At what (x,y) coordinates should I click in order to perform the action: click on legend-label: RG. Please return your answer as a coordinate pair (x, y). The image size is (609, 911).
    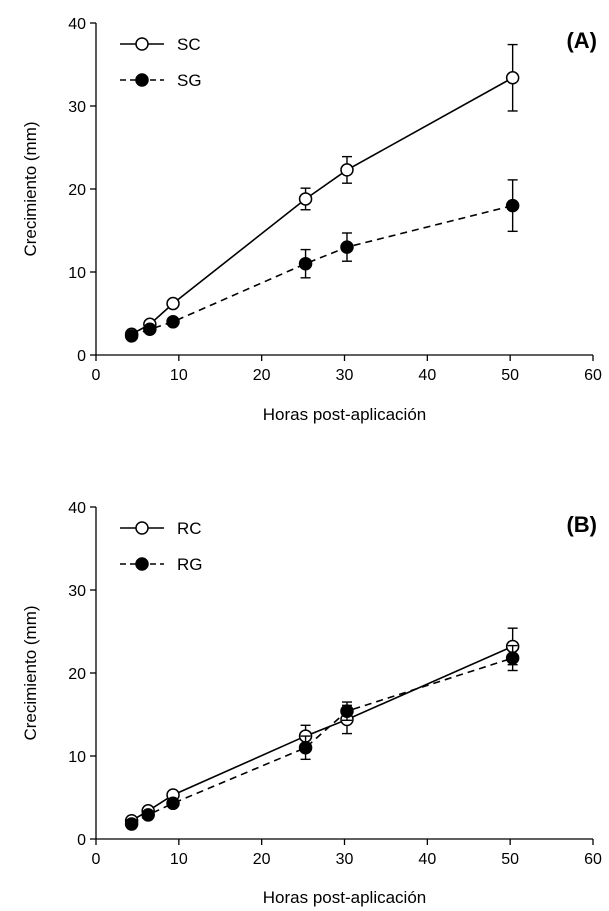
    Looking at the image, I should click on (190, 564).